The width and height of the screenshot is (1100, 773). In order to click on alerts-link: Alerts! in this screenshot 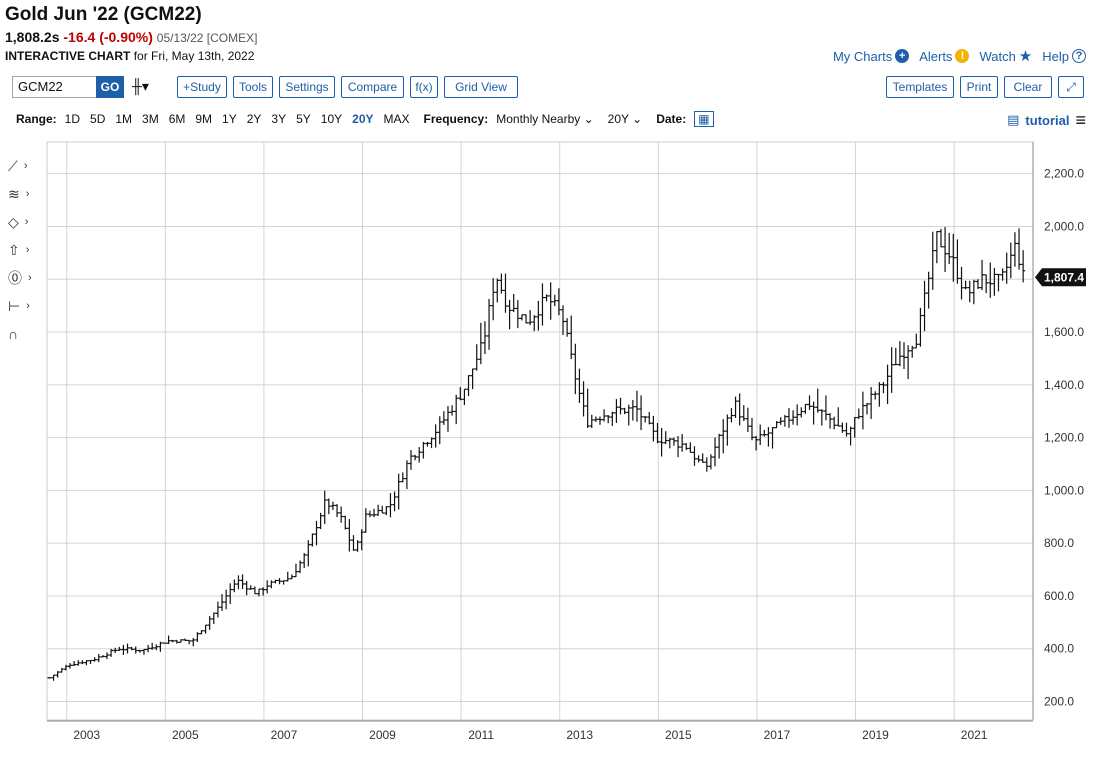, I will do `click(944, 56)`.